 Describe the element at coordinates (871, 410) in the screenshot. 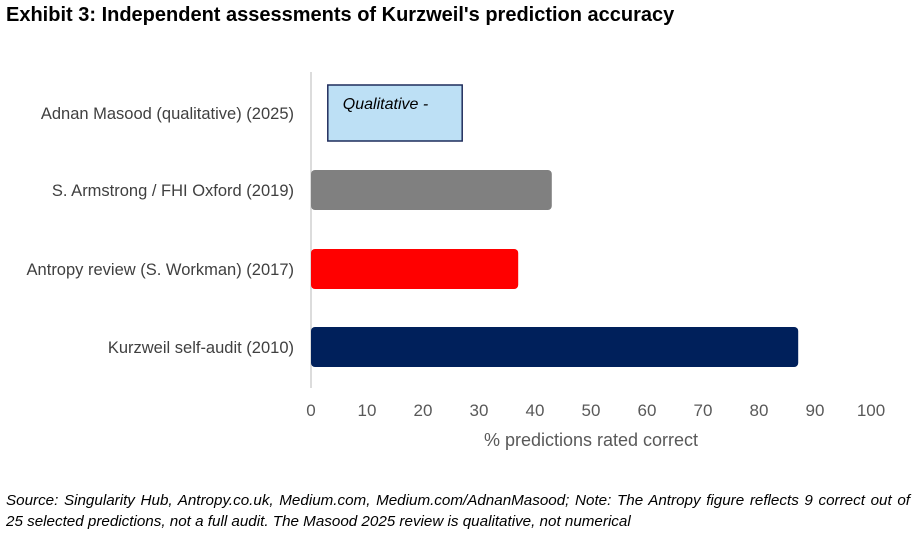

I see `x-tick-label: 100` at that location.